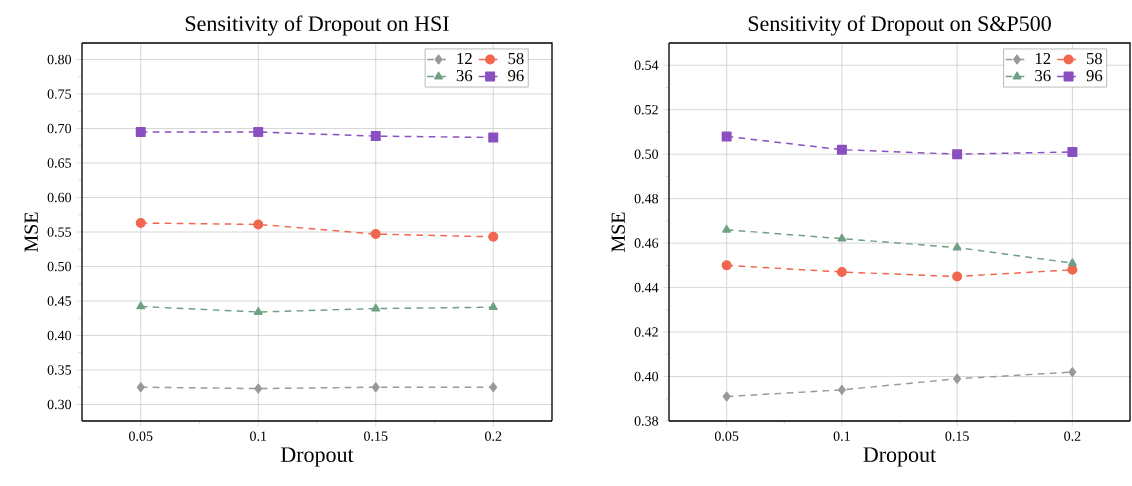 This screenshot has width=1132, height=486. I want to click on y-tick-label: 0.44, so click(646, 287).